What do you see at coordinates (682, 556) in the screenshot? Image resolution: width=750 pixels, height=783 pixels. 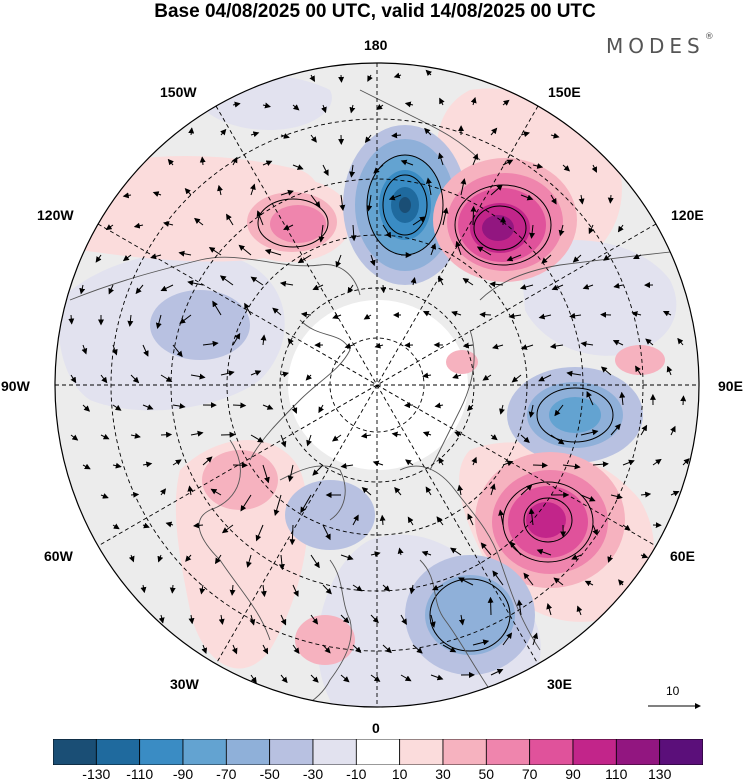 I see `lon-label-60e: 60E` at bounding box center [682, 556].